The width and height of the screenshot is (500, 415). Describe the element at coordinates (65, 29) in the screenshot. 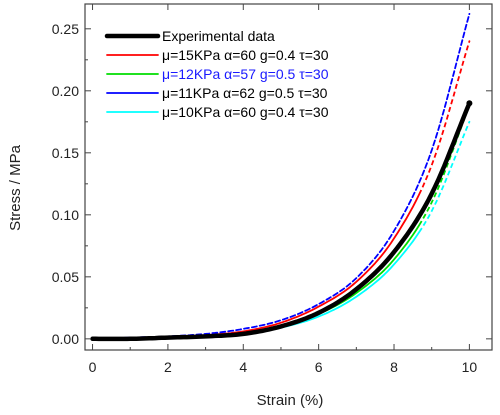

I see `y-tick-label-5: 0.25` at that location.